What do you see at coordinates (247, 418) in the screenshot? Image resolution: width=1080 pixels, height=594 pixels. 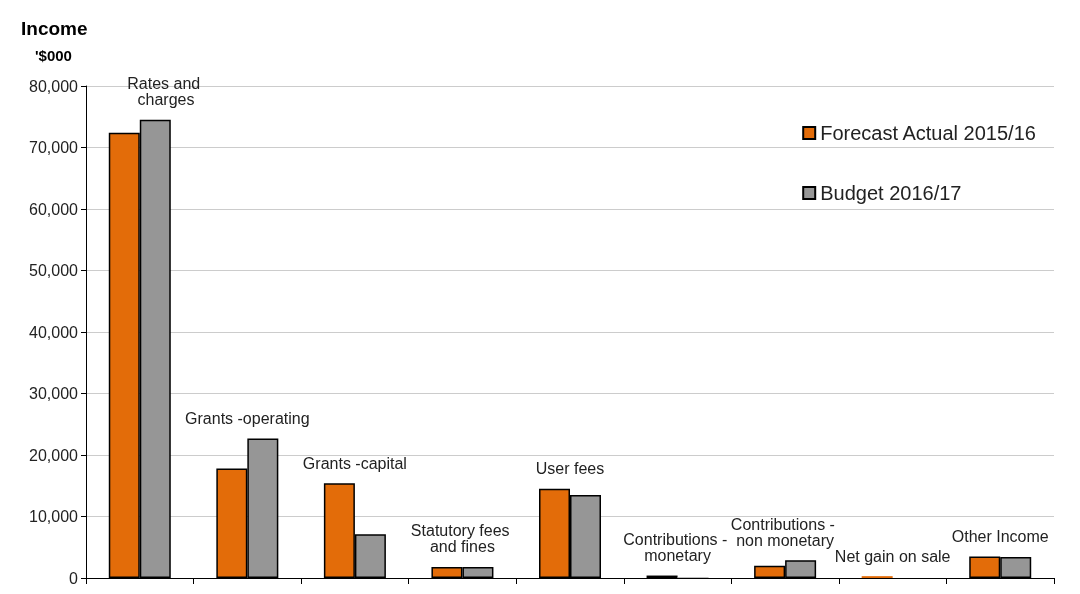 I see `x-tick-label: Grants -operating` at bounding box center [247, 418].